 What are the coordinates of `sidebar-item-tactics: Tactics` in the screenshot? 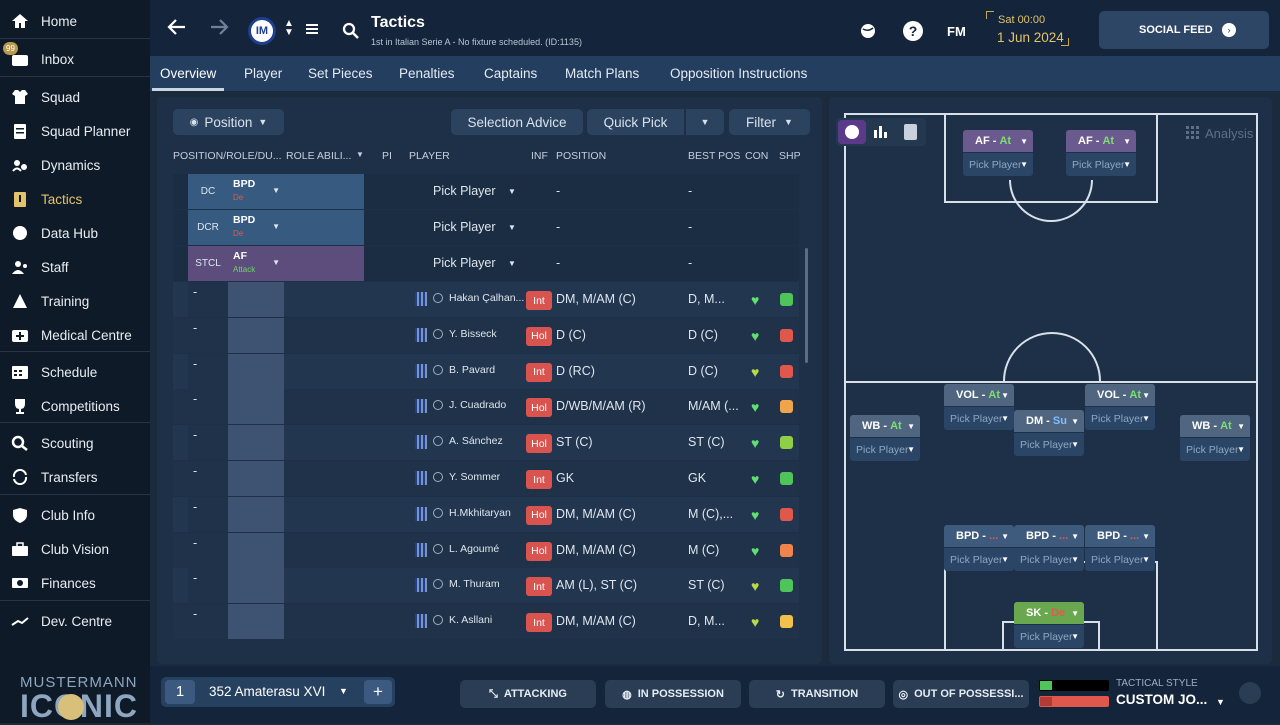 It's located at (75, 199).